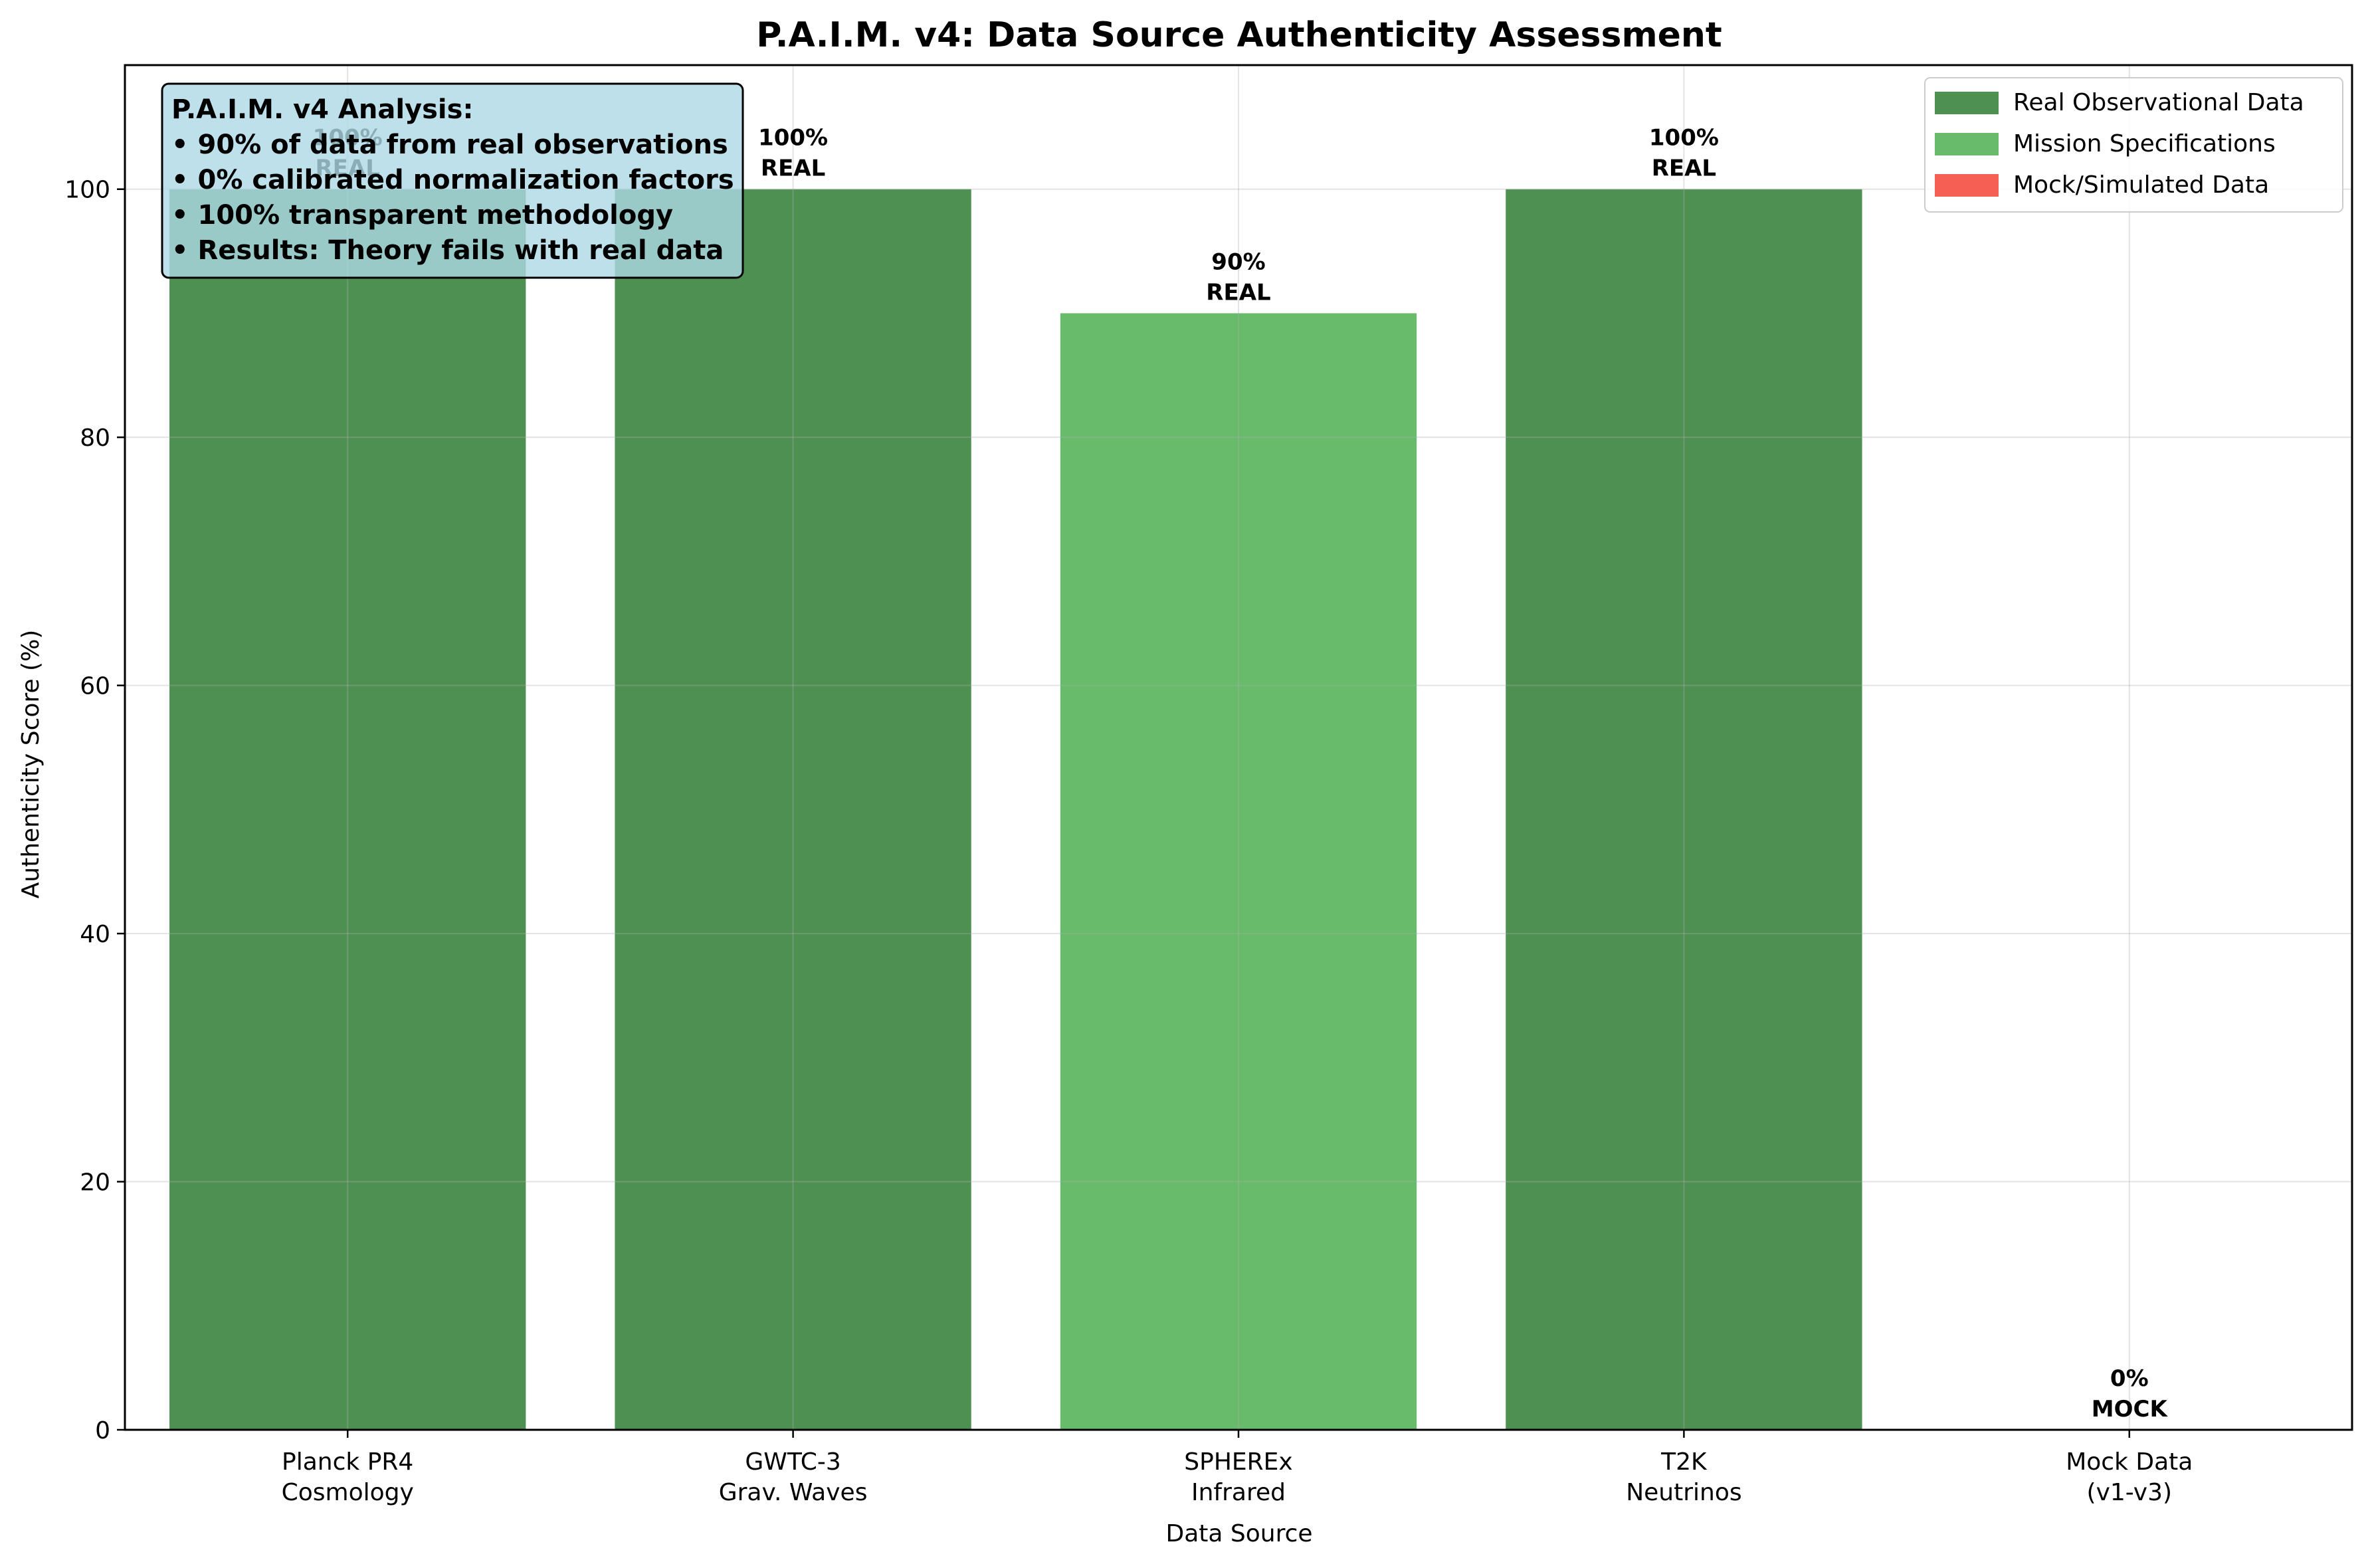 The width and height of the screenshot is (2370, 1568). I want to click on legend-frame, so click(2133, 145).